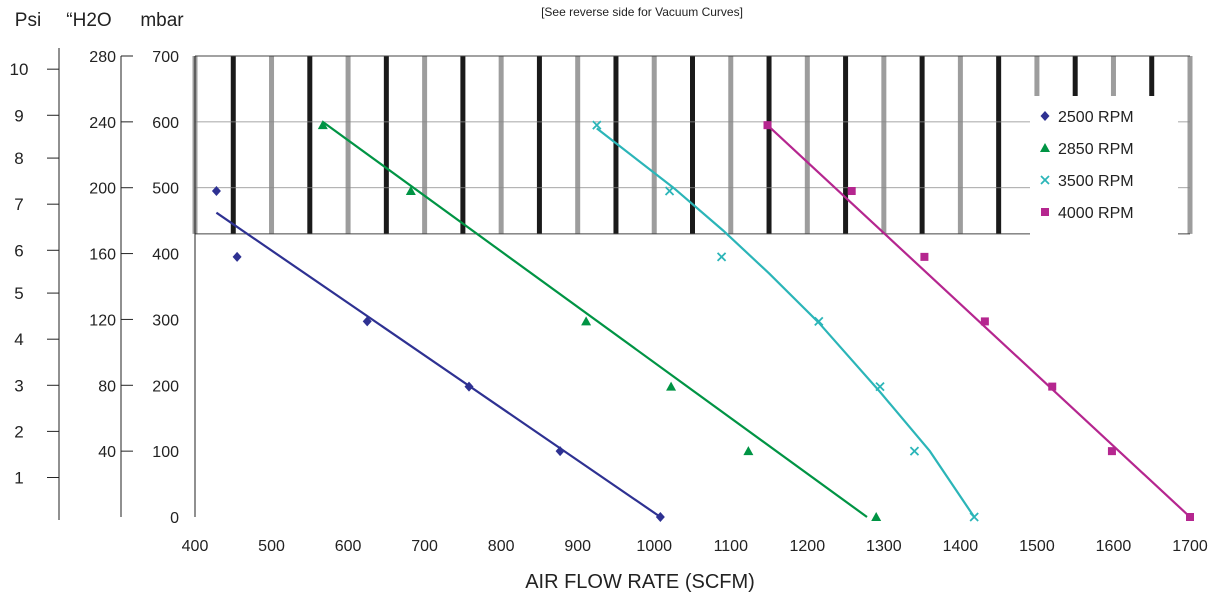  Describe the element at coordinates (195, 546) in the screenshot. I see `x-tick-label: 400` at that location.